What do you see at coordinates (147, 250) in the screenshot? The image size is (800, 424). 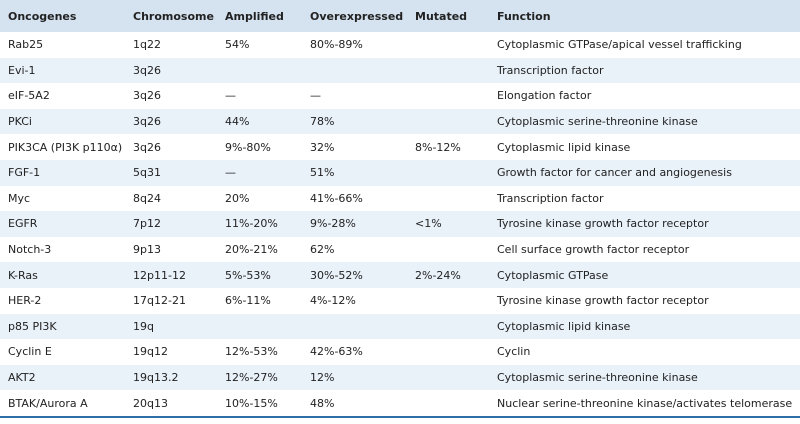 I see `table-cell: 9p13` at bounding box center [147, 250].